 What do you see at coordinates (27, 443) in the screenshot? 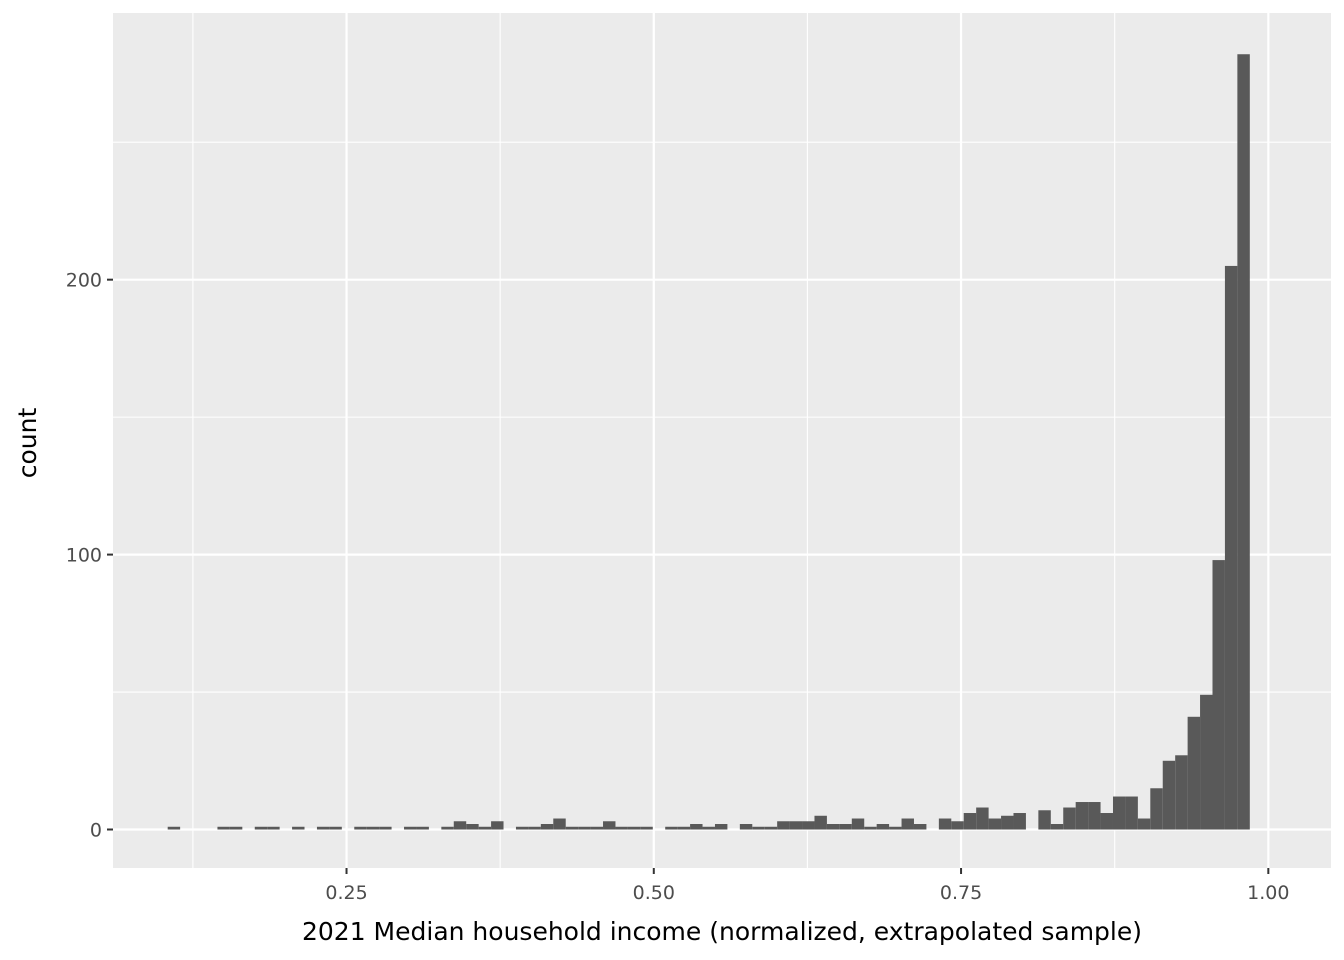
I see `y-axis-title: count` at bounding box center [27, 443].